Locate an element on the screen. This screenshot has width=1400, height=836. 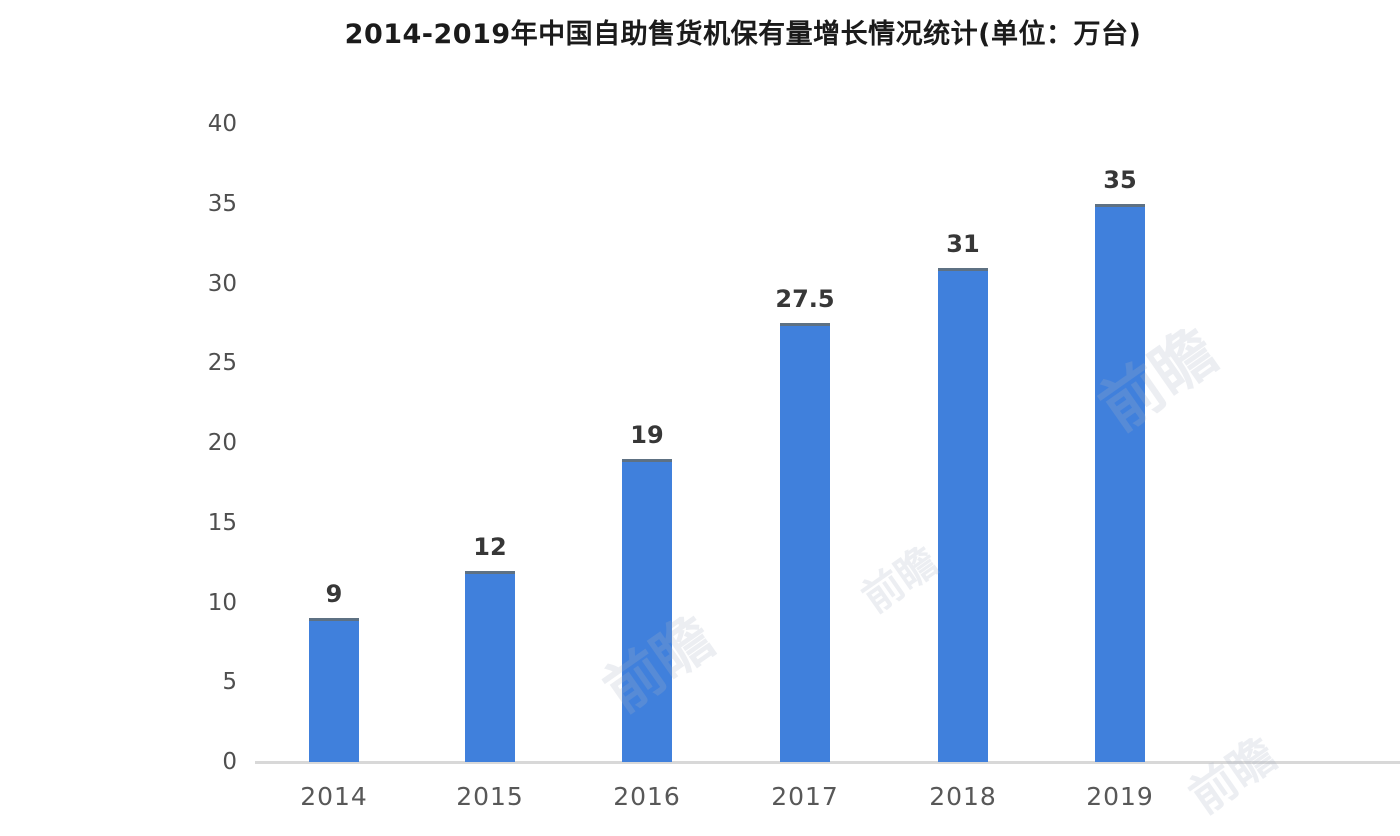
bar-value-label: 35 is located at coordinates (1120, 179).